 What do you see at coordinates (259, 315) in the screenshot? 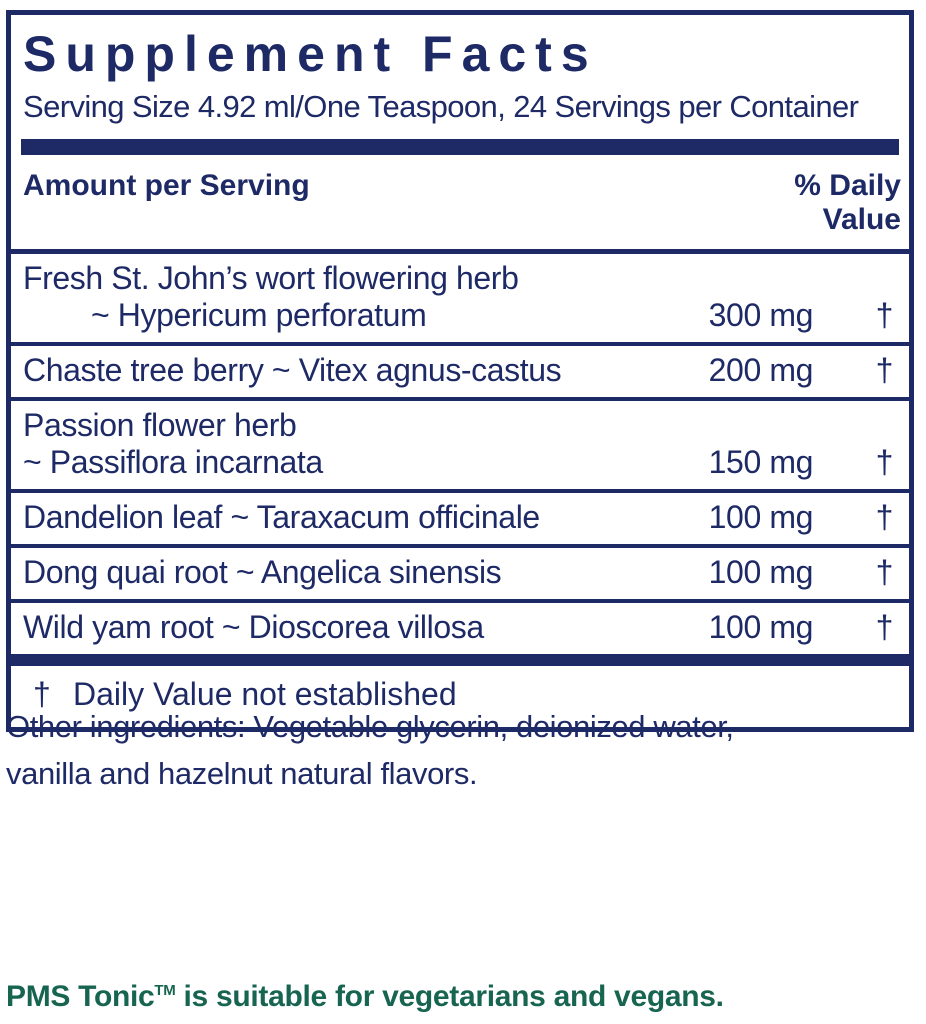
I see `ingredient-name-line2: ~ Hypericum perforatum` at bounding box center [259, 315].